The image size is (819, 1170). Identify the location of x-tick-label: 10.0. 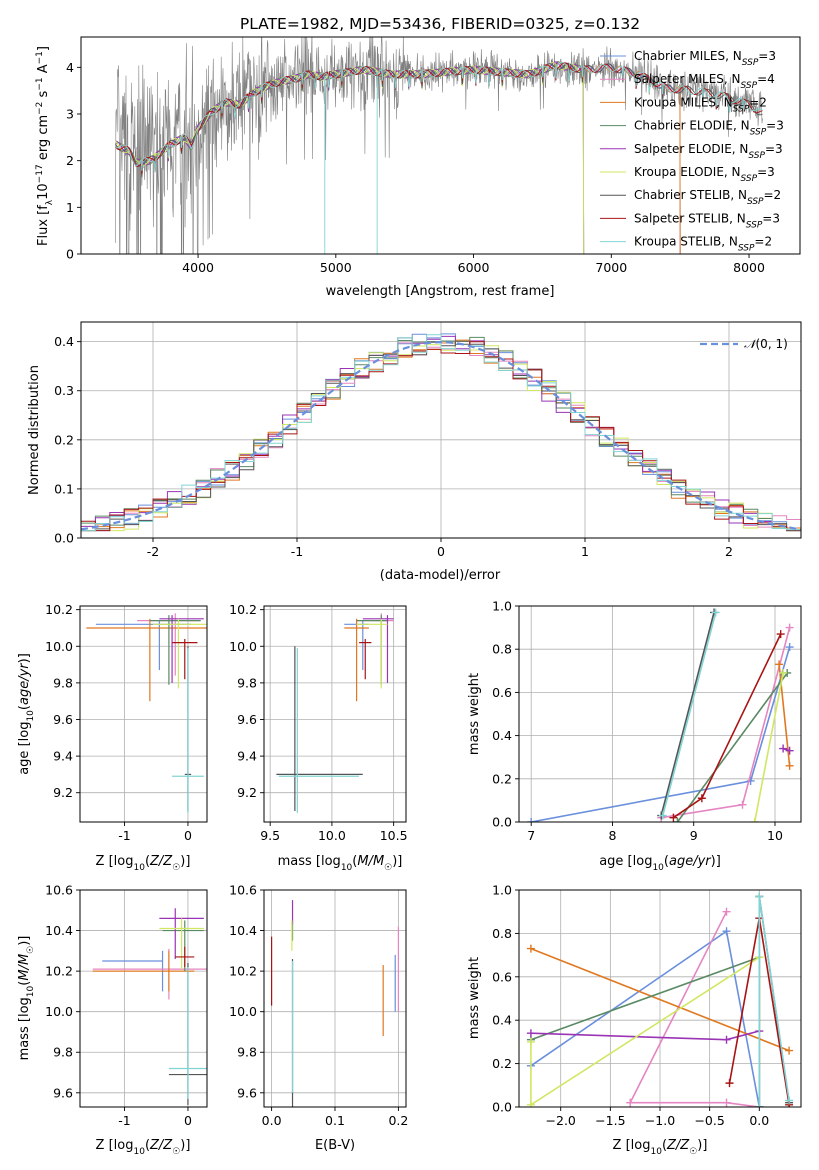
(332, 835).